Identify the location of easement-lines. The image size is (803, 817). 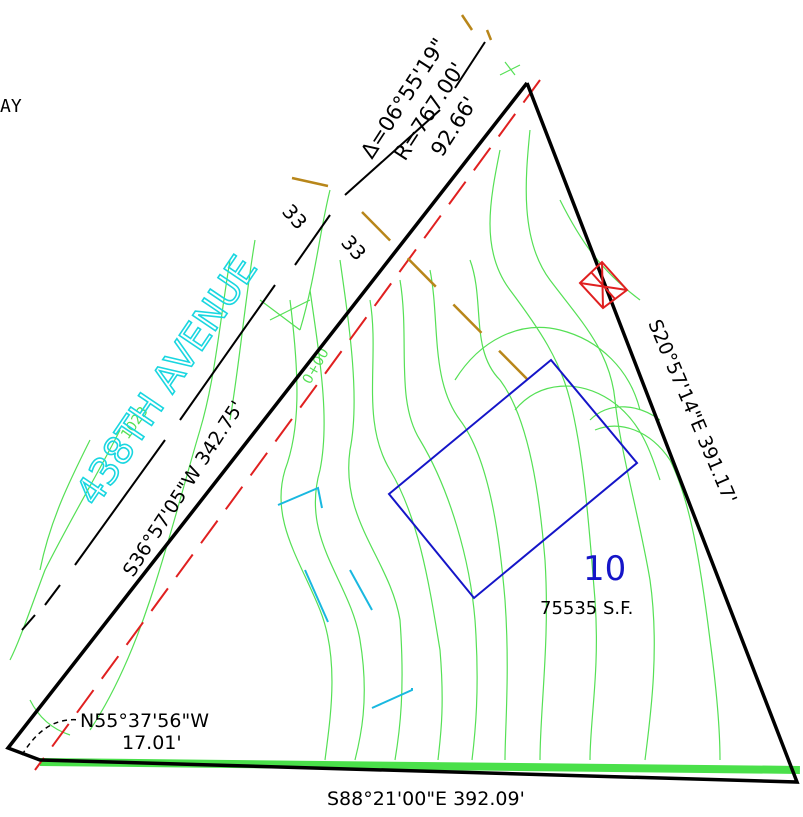
(410, 197).